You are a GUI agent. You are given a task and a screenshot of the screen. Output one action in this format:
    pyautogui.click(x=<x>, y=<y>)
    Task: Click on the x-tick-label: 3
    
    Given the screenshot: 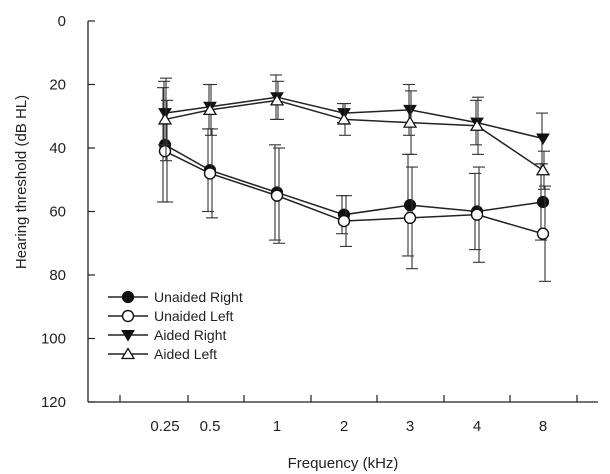 What is the action you would take?
    pyautogui.click(x=410, y=426)
    